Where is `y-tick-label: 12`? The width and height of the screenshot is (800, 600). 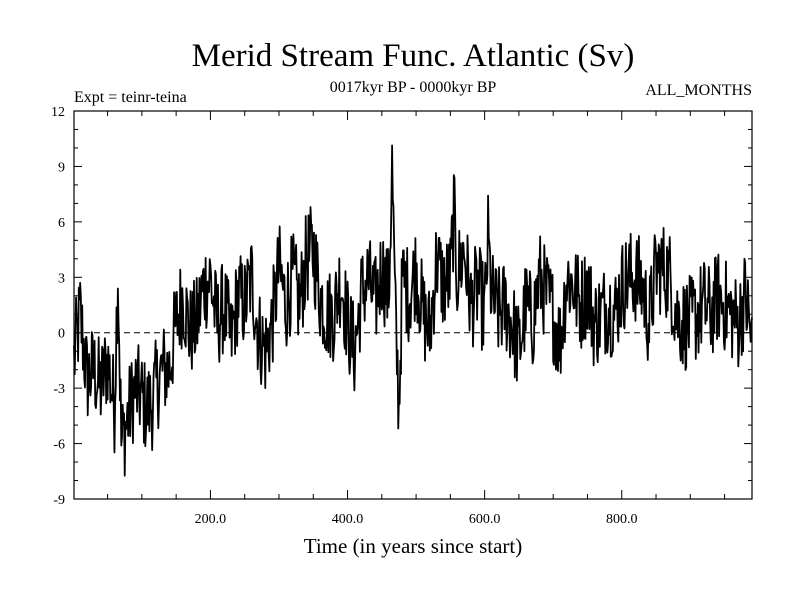 y-tick-label: 12 is located at coordinates (58, 112).